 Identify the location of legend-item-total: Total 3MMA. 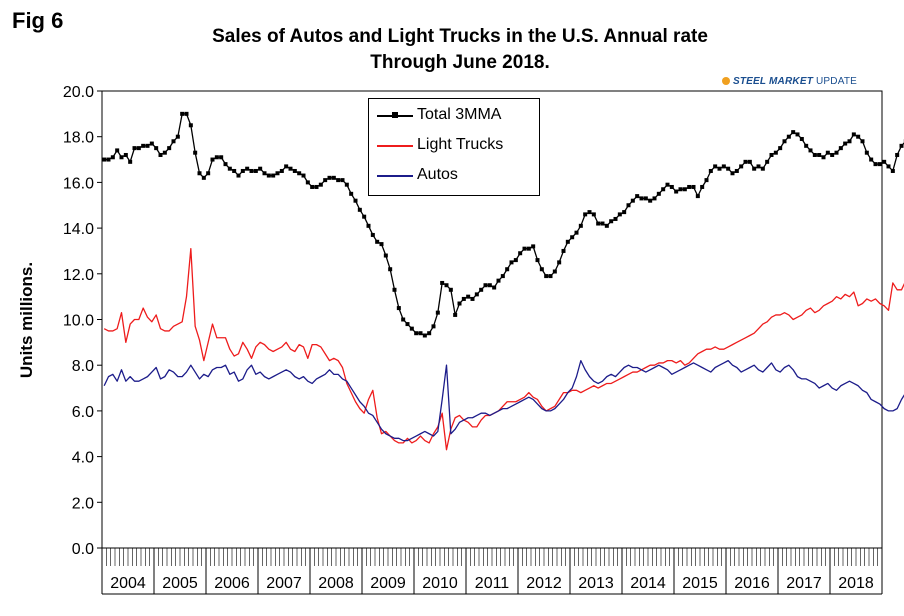
(454, 116).